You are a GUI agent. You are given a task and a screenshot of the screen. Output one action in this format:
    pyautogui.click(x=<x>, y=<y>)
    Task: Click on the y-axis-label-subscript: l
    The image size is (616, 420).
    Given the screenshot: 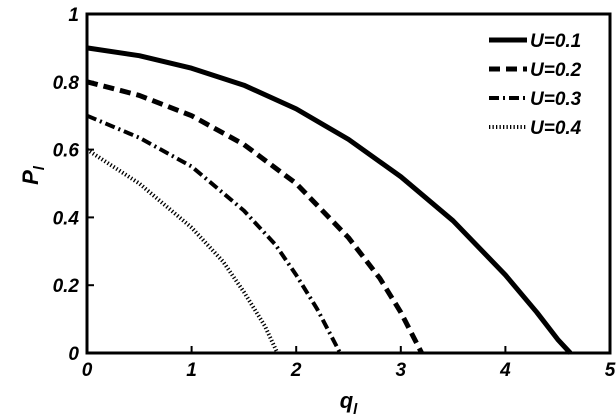 What is the action you would take?
    pyautogui.click(x=39, y=167)
    